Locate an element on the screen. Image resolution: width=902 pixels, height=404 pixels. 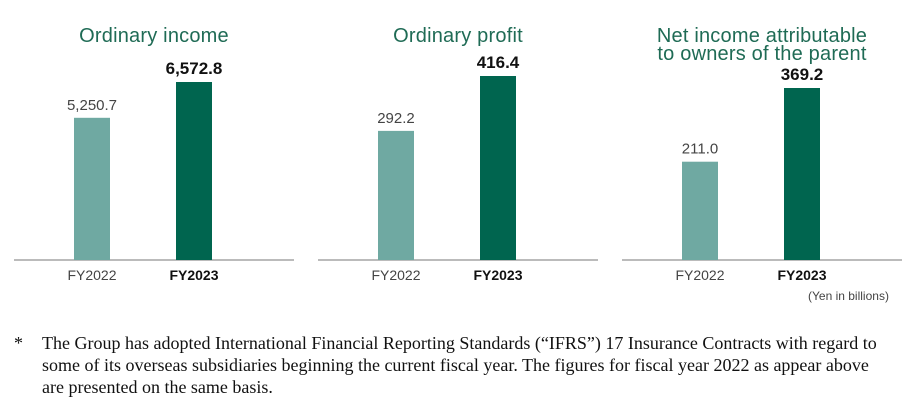
data-label: 5,250.7 is located at coordinates (92, 105).